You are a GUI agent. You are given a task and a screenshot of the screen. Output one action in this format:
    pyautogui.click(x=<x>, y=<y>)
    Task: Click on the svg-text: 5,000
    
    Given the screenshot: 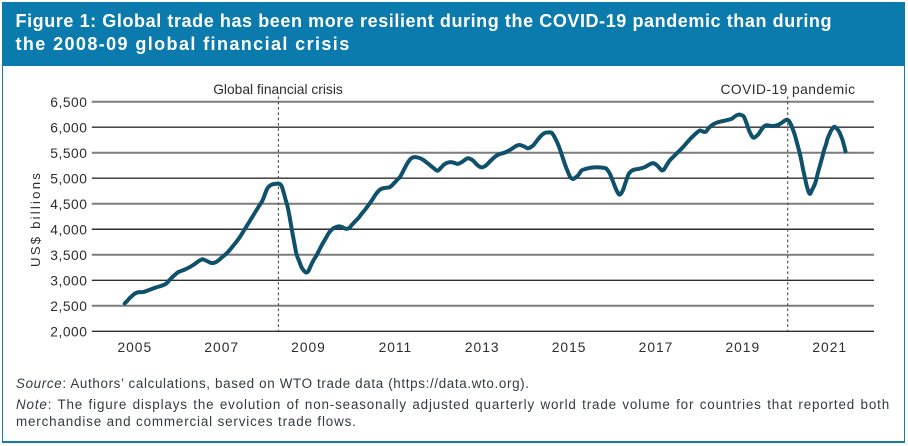 What is the action you would take?
    pyautogui.click(x=68, y=178)
    